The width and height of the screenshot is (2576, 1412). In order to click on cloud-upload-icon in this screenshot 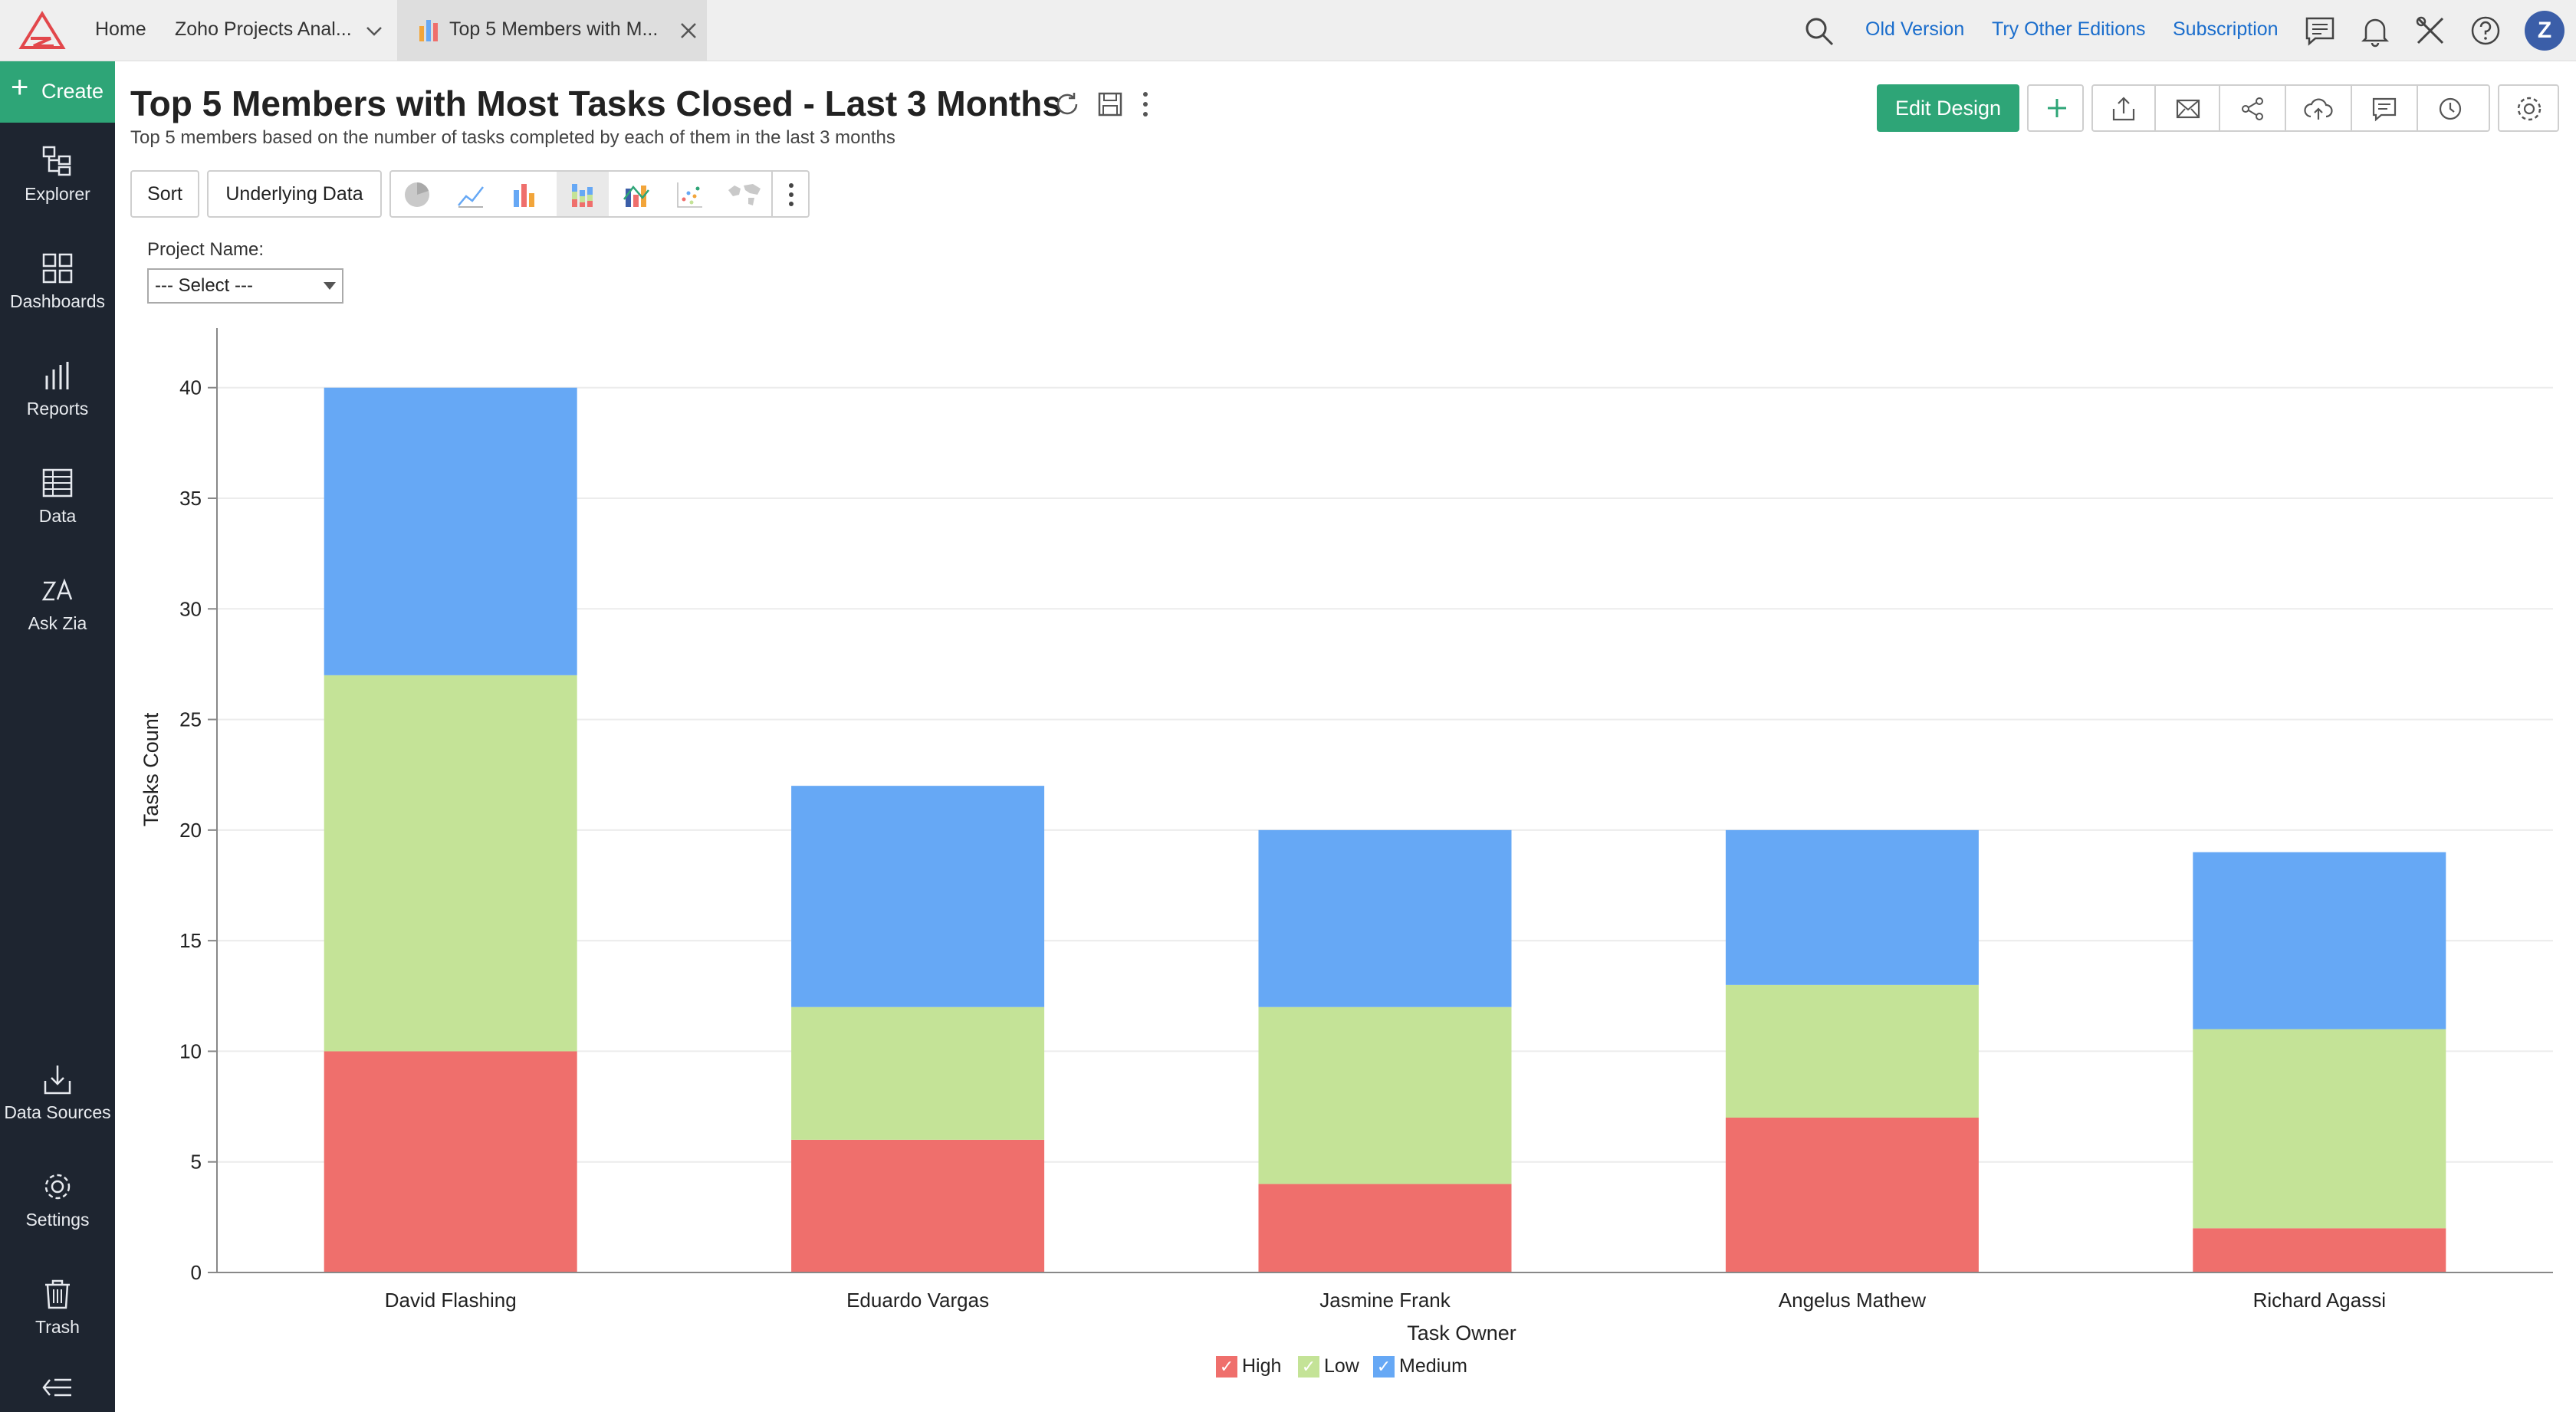, I will do `click(2318, 109)`.